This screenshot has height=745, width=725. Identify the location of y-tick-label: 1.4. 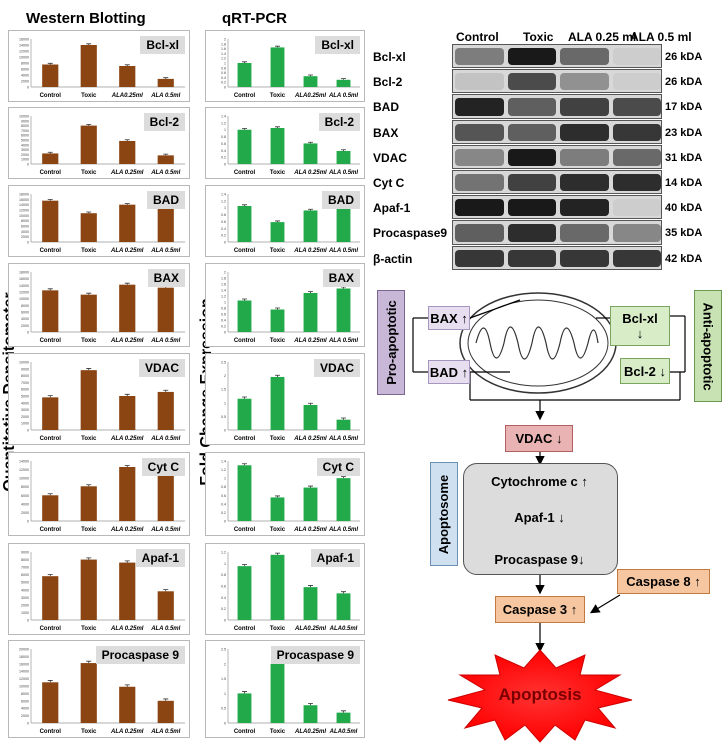
(223, 54).